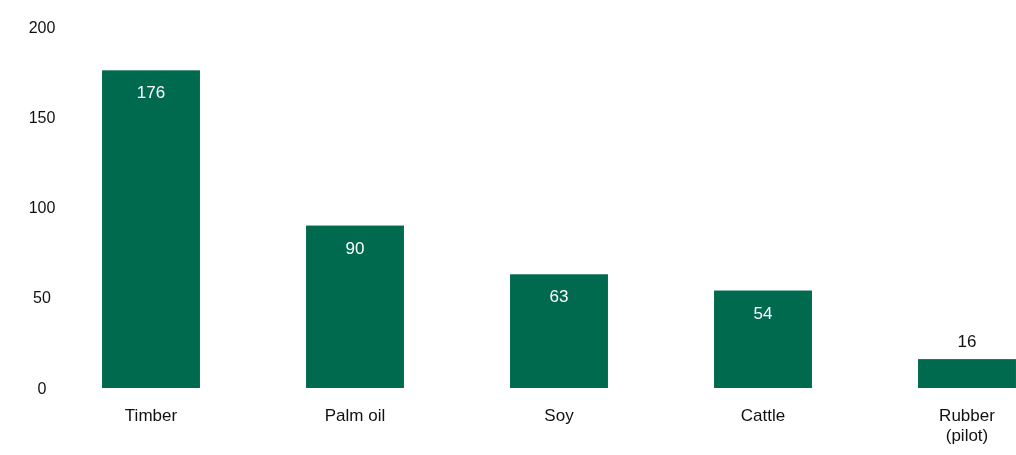  I want to click on x-tick-label: Timber, so click(151, 415).